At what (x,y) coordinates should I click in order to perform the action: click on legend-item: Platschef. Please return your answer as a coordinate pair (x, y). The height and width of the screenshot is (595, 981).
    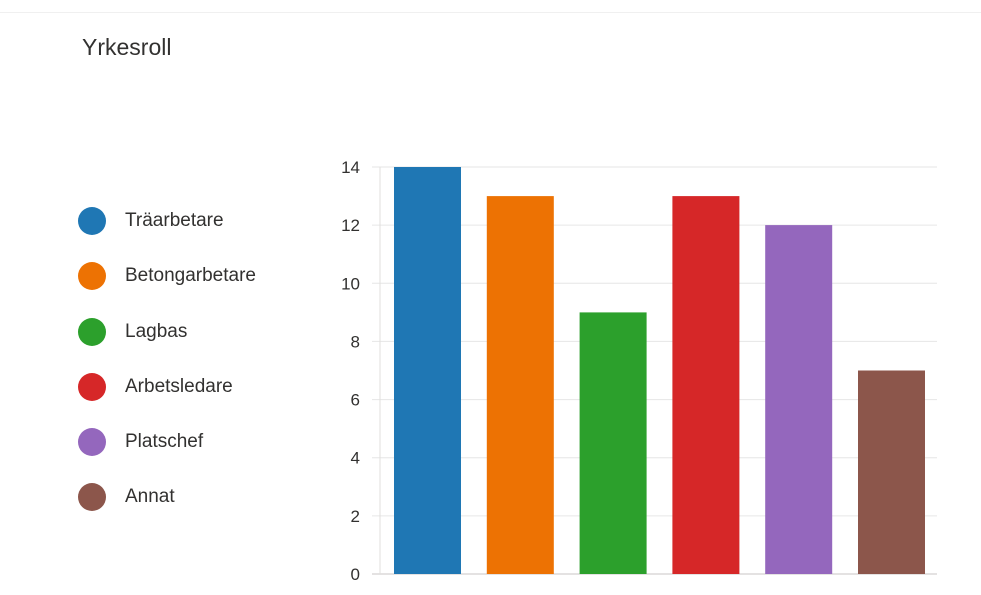
    Looking at the image, I should click on (167, 455).